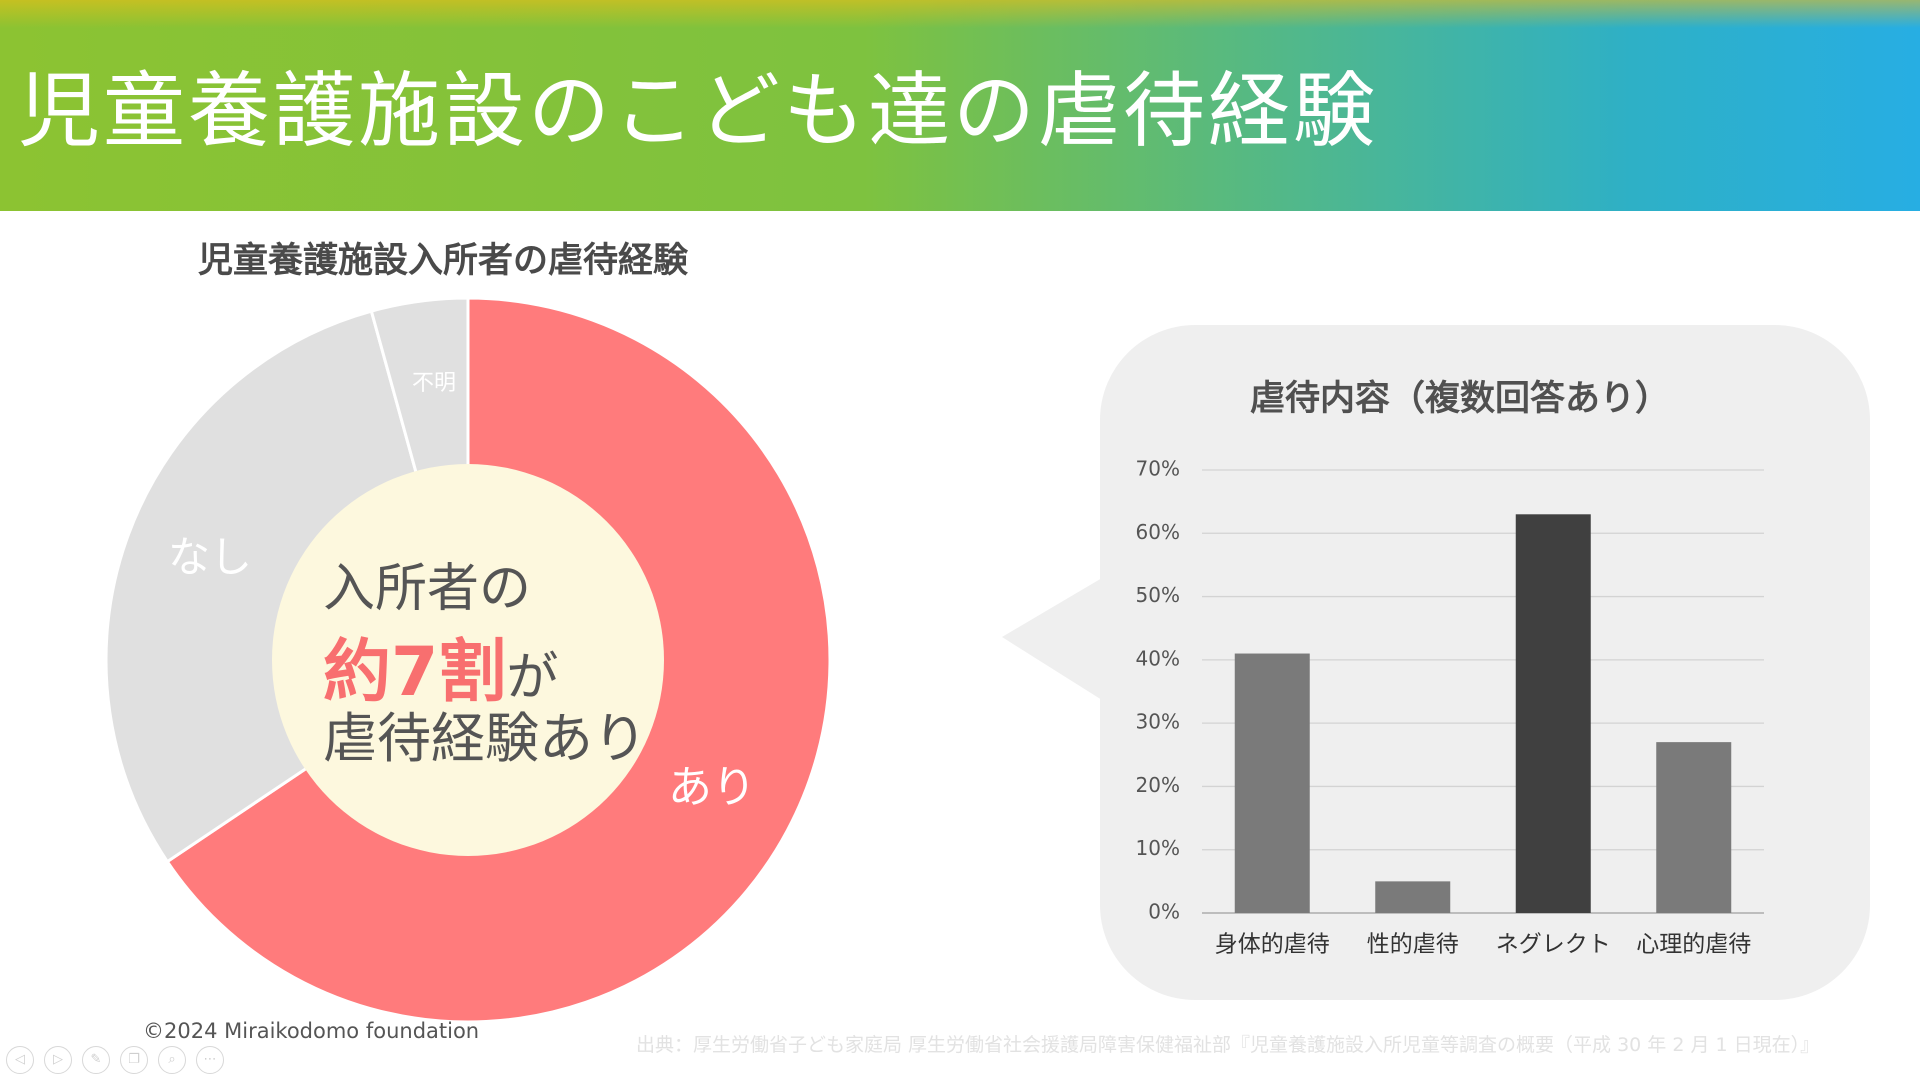 This screenshot has height=1080, width=1920. Describe the element at coordinates (1553, 945) in the screenshot. I see `x-tick-label: ネグレクト` at that location.